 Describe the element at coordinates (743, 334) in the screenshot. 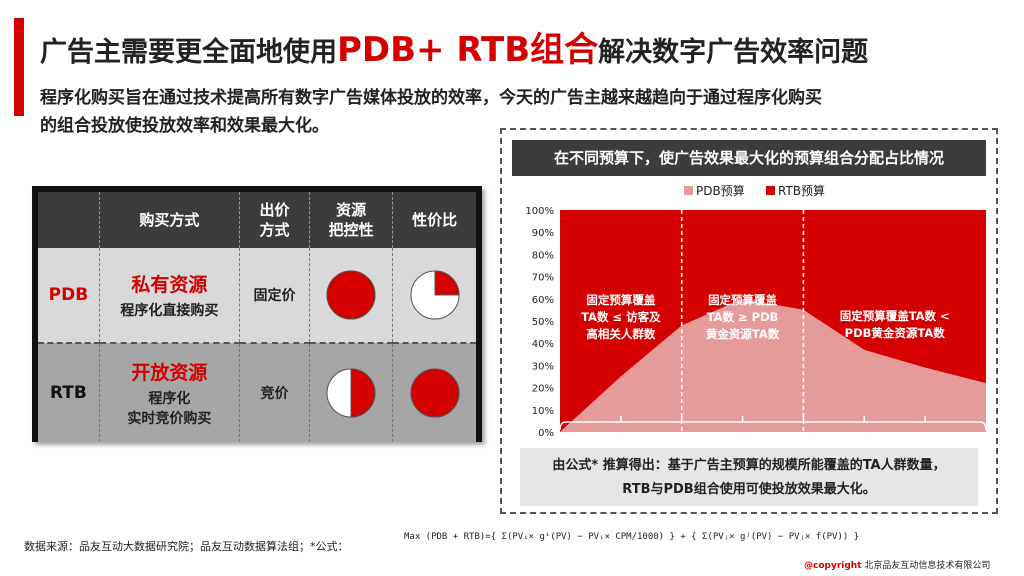

I see `svg-text: 黄金资源TA数` at that location.